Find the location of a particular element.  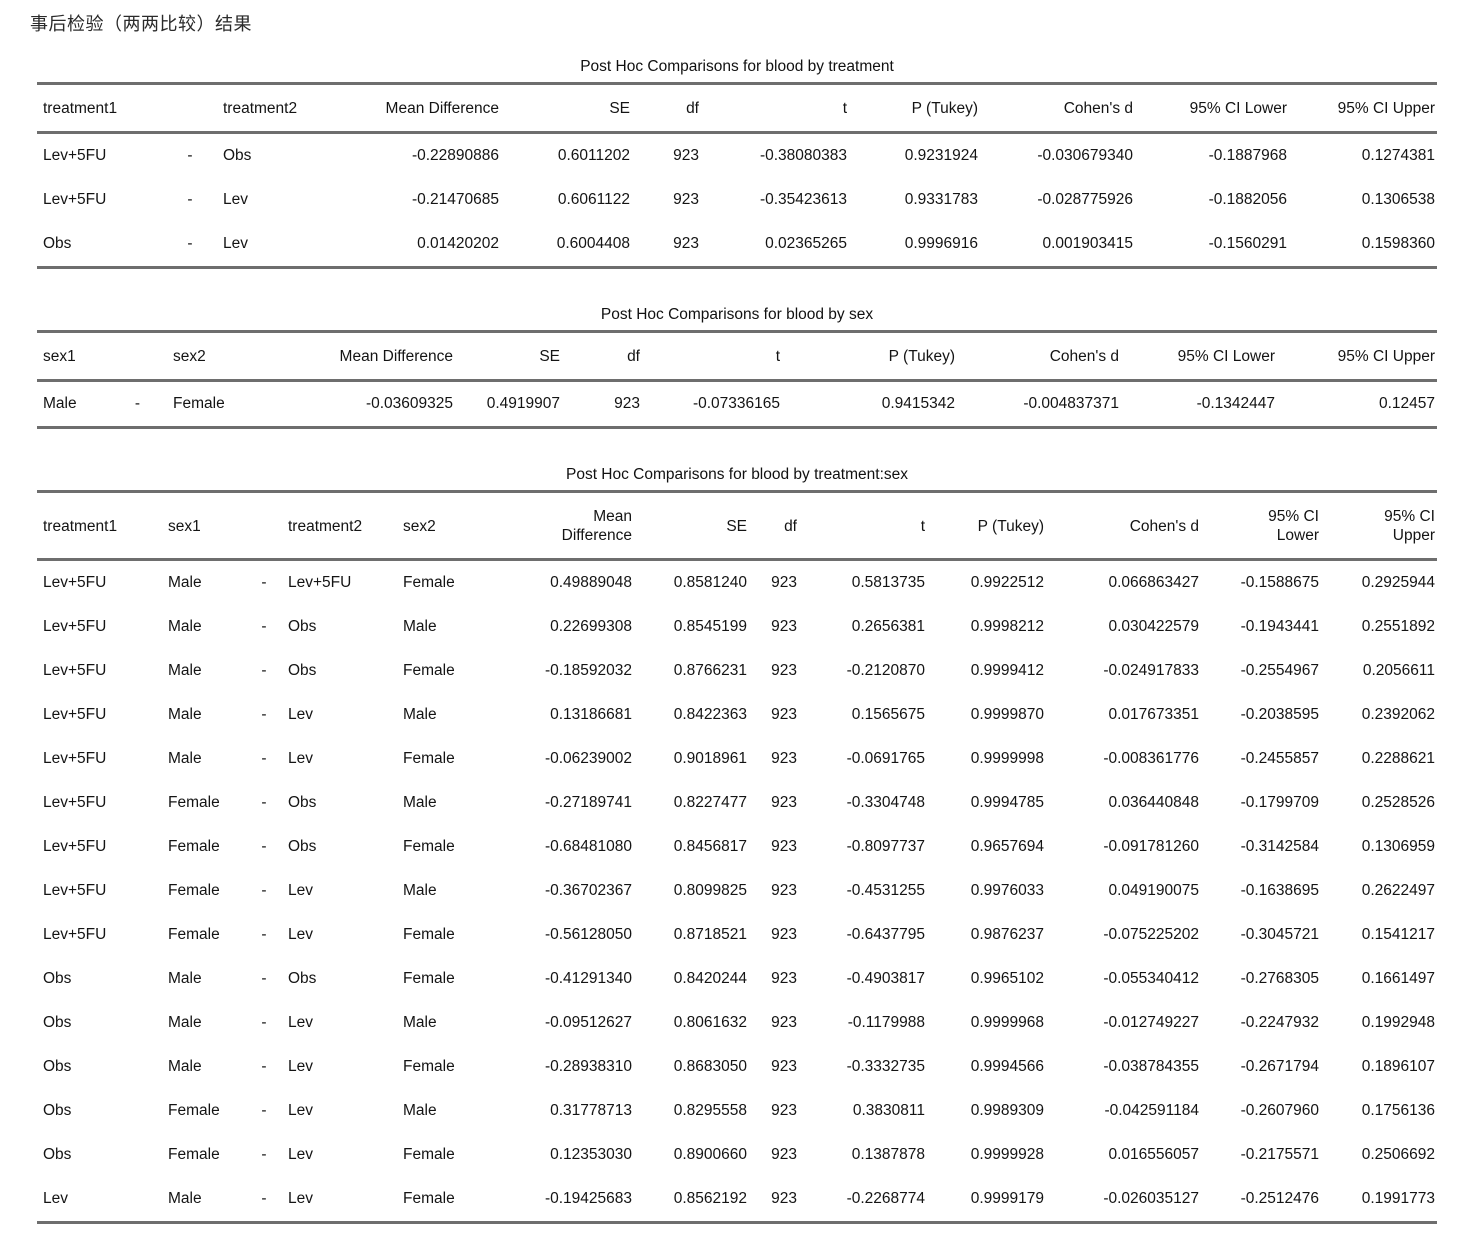

table-cell: -0.07336165 is located at coordinates (736, 403).